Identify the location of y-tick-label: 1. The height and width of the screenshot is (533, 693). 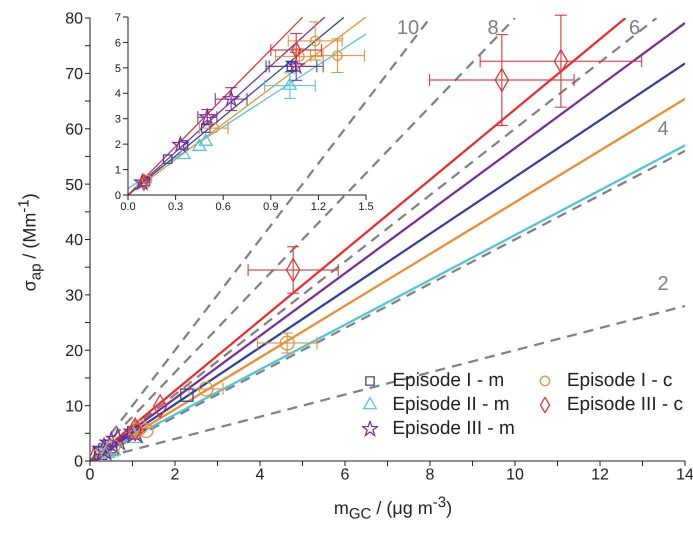
(117, 170).